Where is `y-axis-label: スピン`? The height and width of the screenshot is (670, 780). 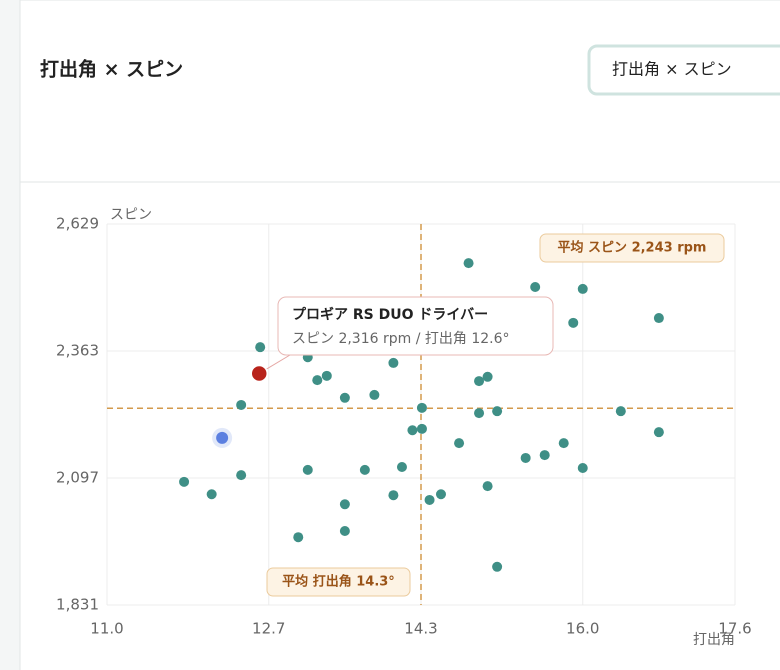 y-axis-label: スピン is located at coordinates (131, 215).